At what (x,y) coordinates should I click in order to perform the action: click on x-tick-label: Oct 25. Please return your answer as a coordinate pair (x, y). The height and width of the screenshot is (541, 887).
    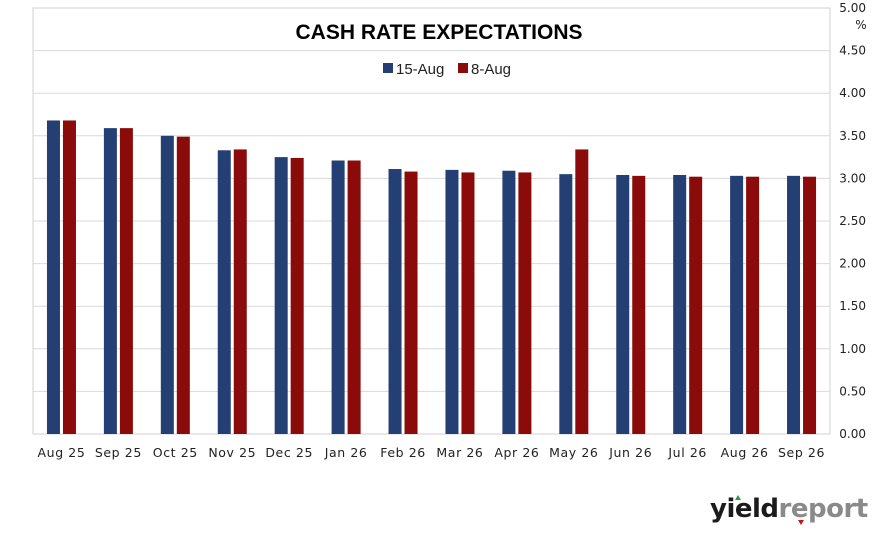
    Looking at the image, I should click on (175, 452).